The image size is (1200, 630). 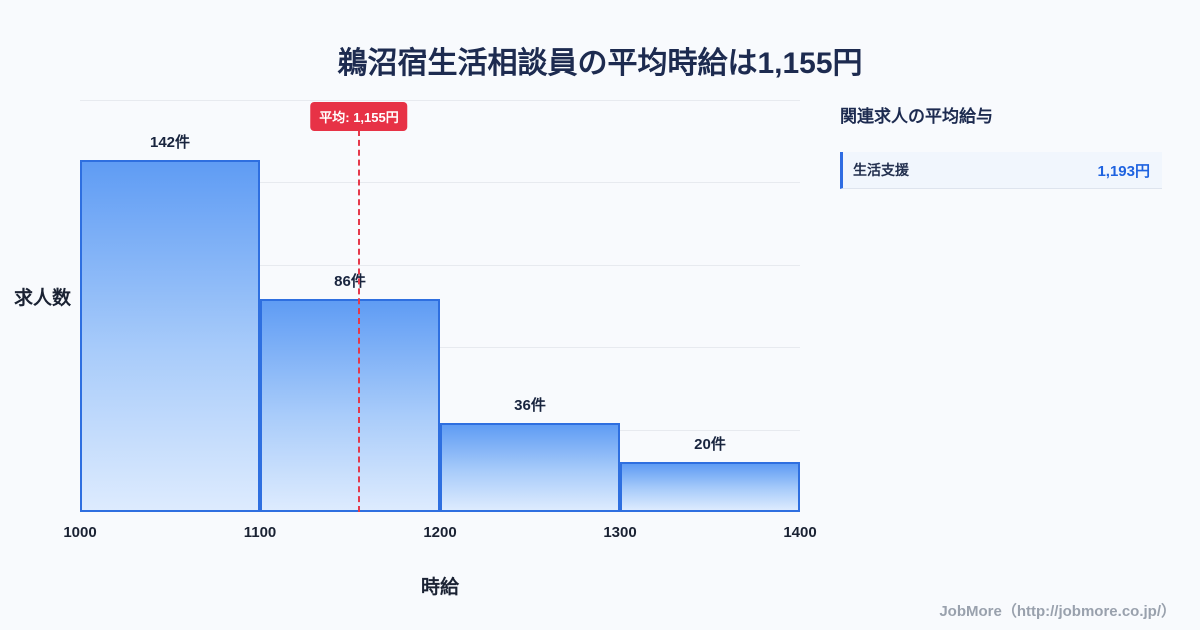 I want to click on x-axis-label: 時給, so click(x=439, y=587).